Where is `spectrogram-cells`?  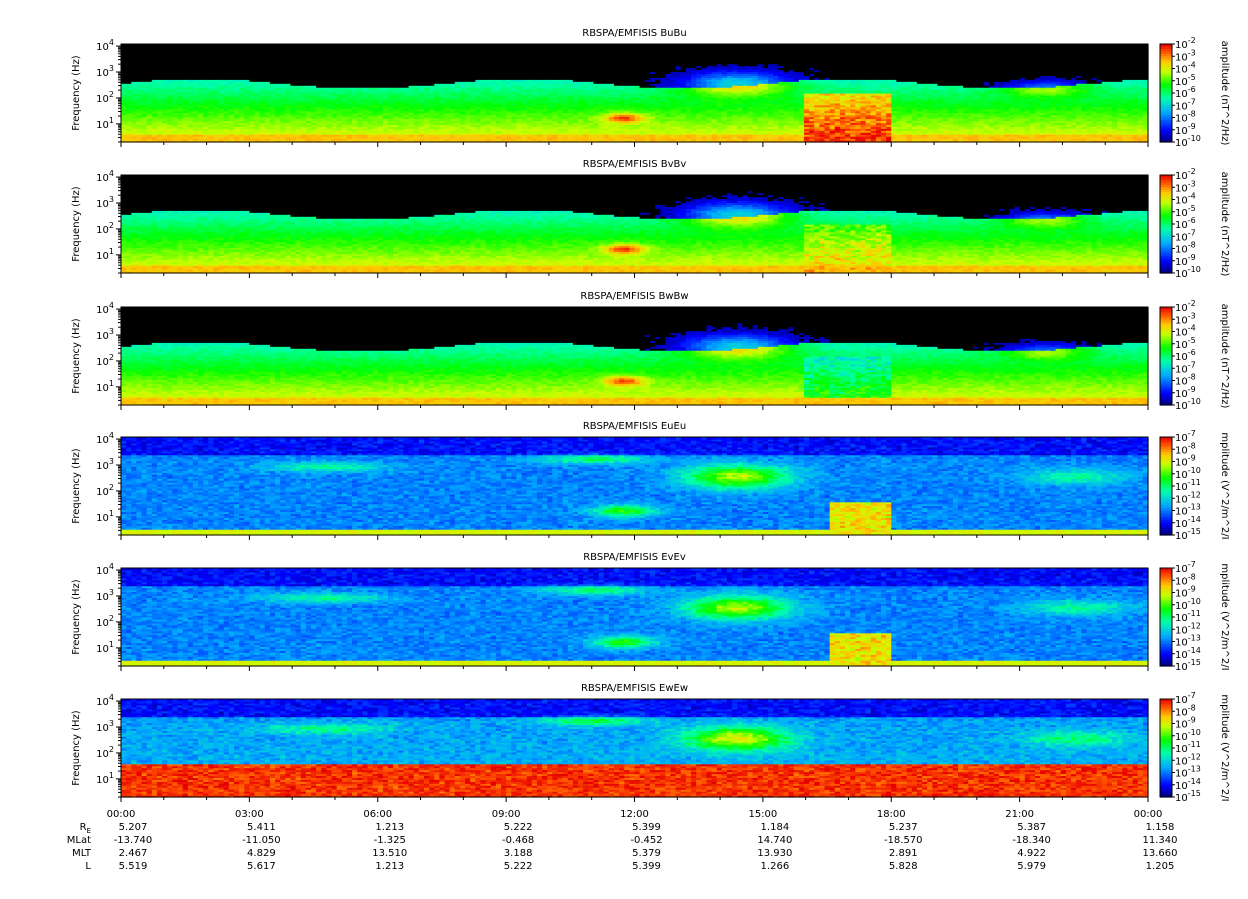
spectrogram-cells is located at coordinates (635, 93).